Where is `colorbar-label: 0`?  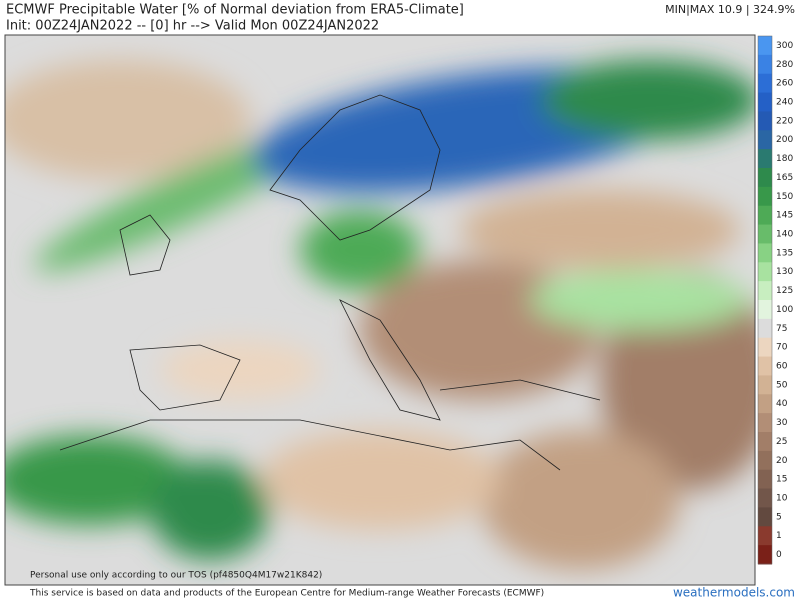 colorbar-label: 0 is located at coordinates (779, 555).